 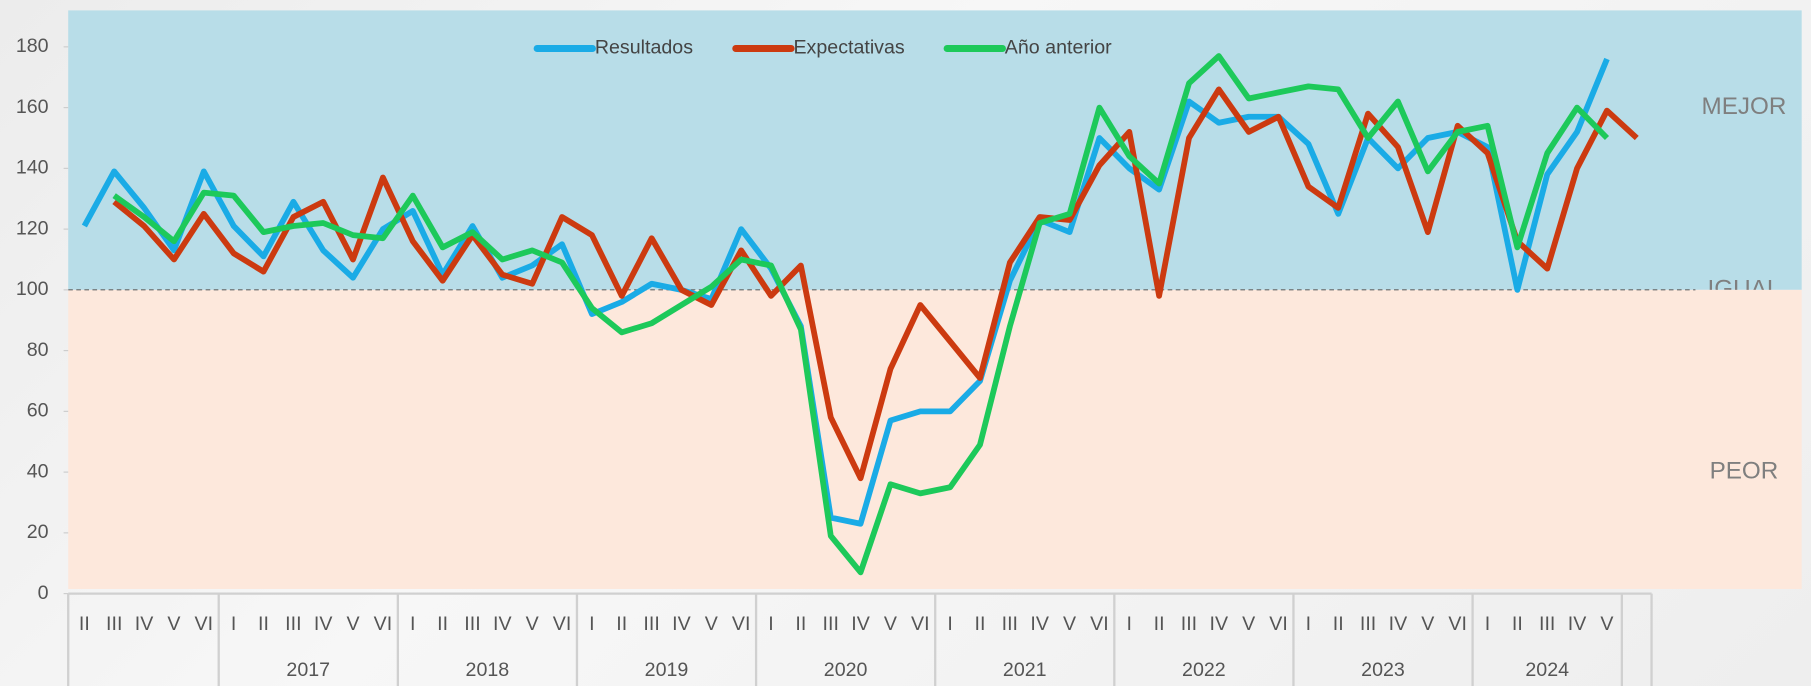 What do you see at coordinates (488, 670) in the screenshot?
I see `x-group-label: 2018` at bounding box center [488, 670].